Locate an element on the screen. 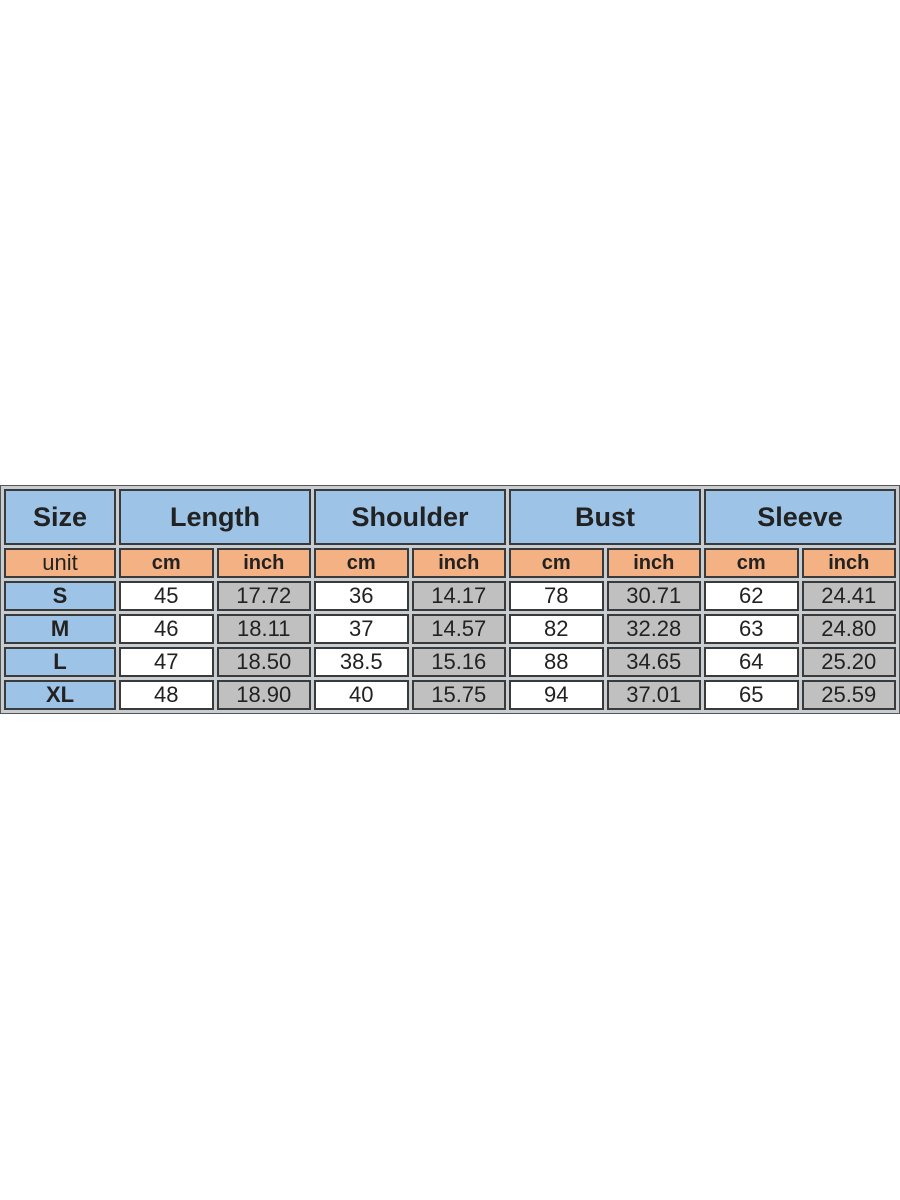 The height and width of the screenshot is (1200, 900). size-cell: XL is located at coordinates (60, 695).